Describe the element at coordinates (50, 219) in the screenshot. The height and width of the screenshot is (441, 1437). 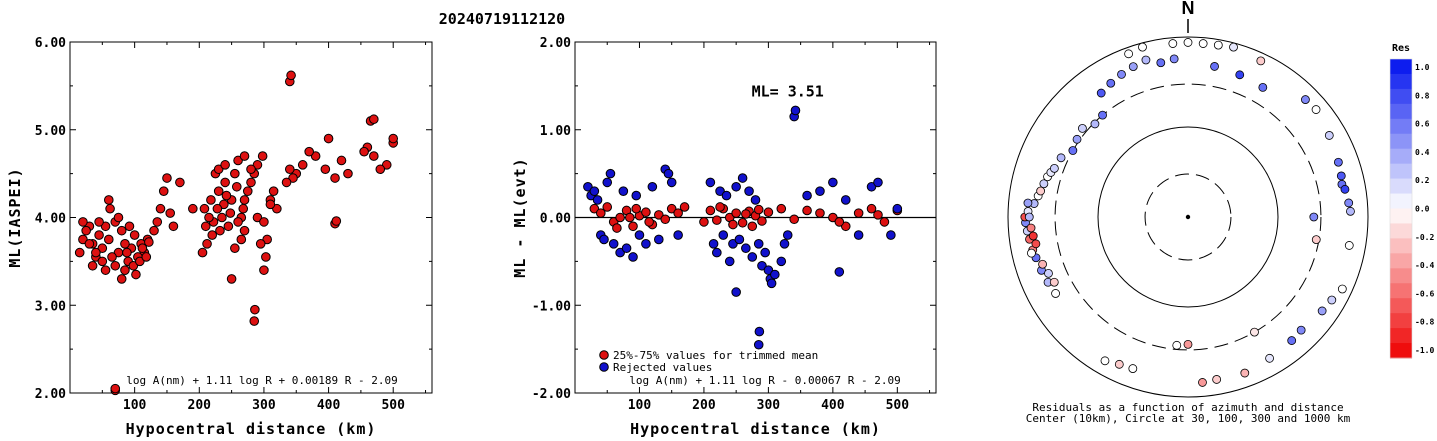
I see `y-tick-label: 4.00` at that location.